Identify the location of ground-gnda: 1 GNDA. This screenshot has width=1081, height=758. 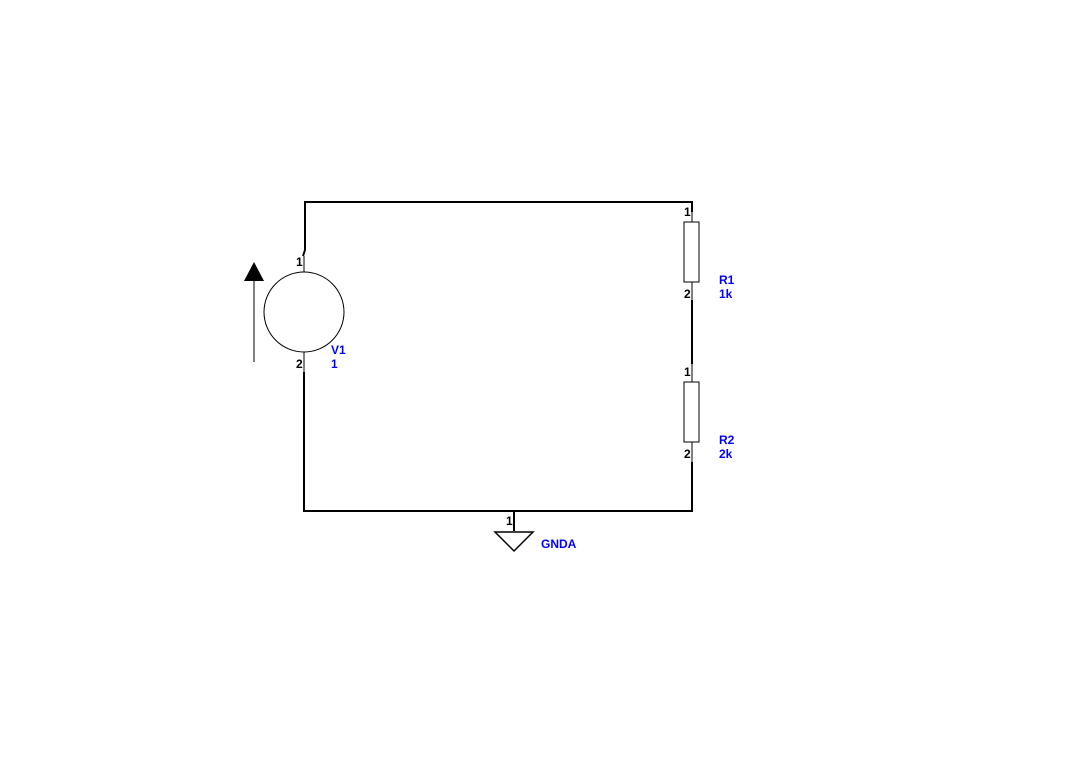
(535, 533).